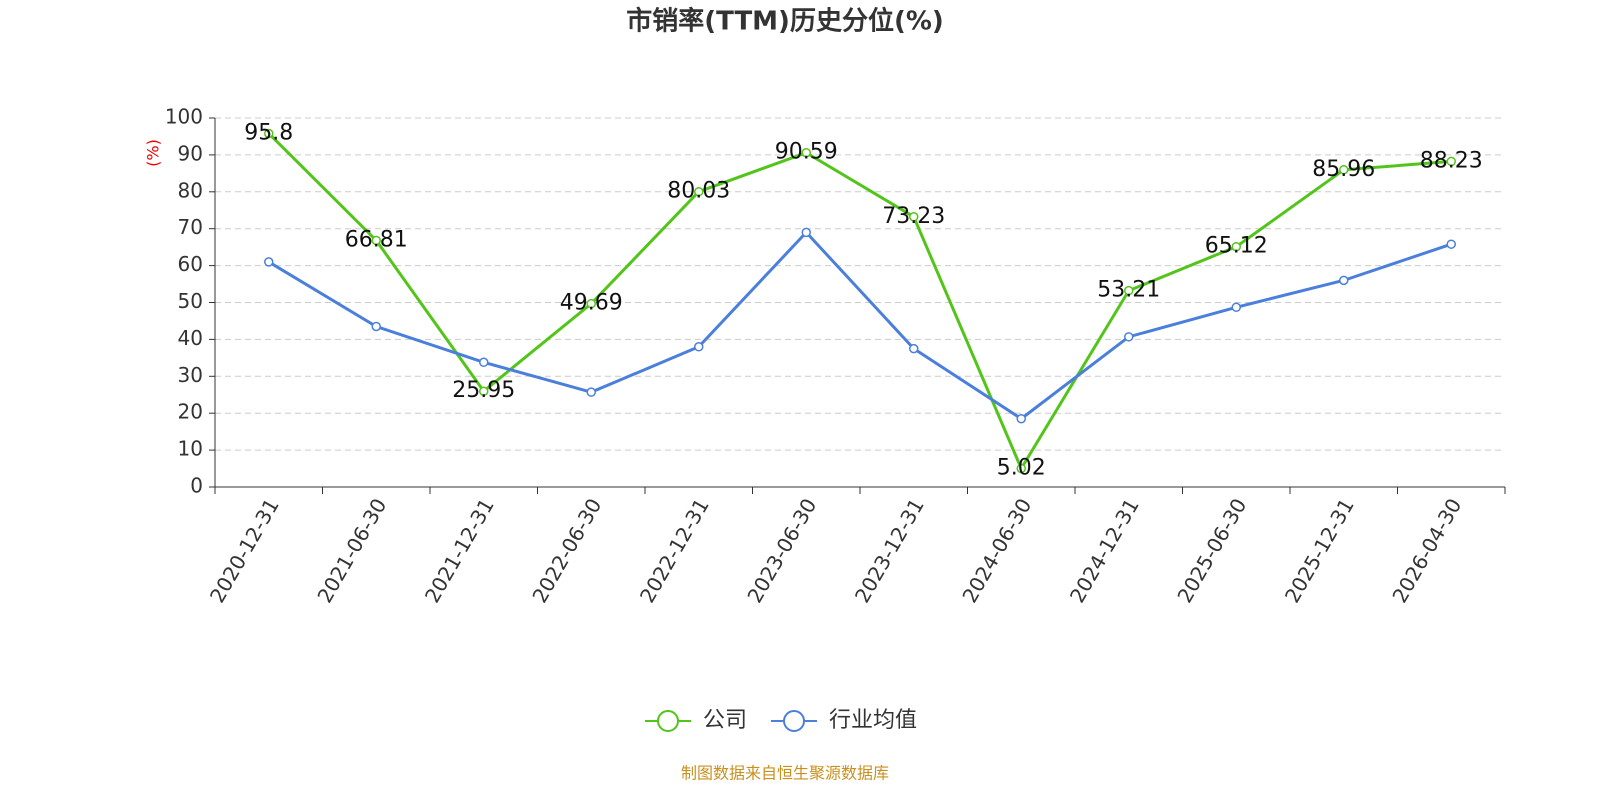 This screenshot has width=1600, height=800. Describe the element at coordinates (873, 720) in the screenshot. I see `legend-label: 行业均值` at that location.